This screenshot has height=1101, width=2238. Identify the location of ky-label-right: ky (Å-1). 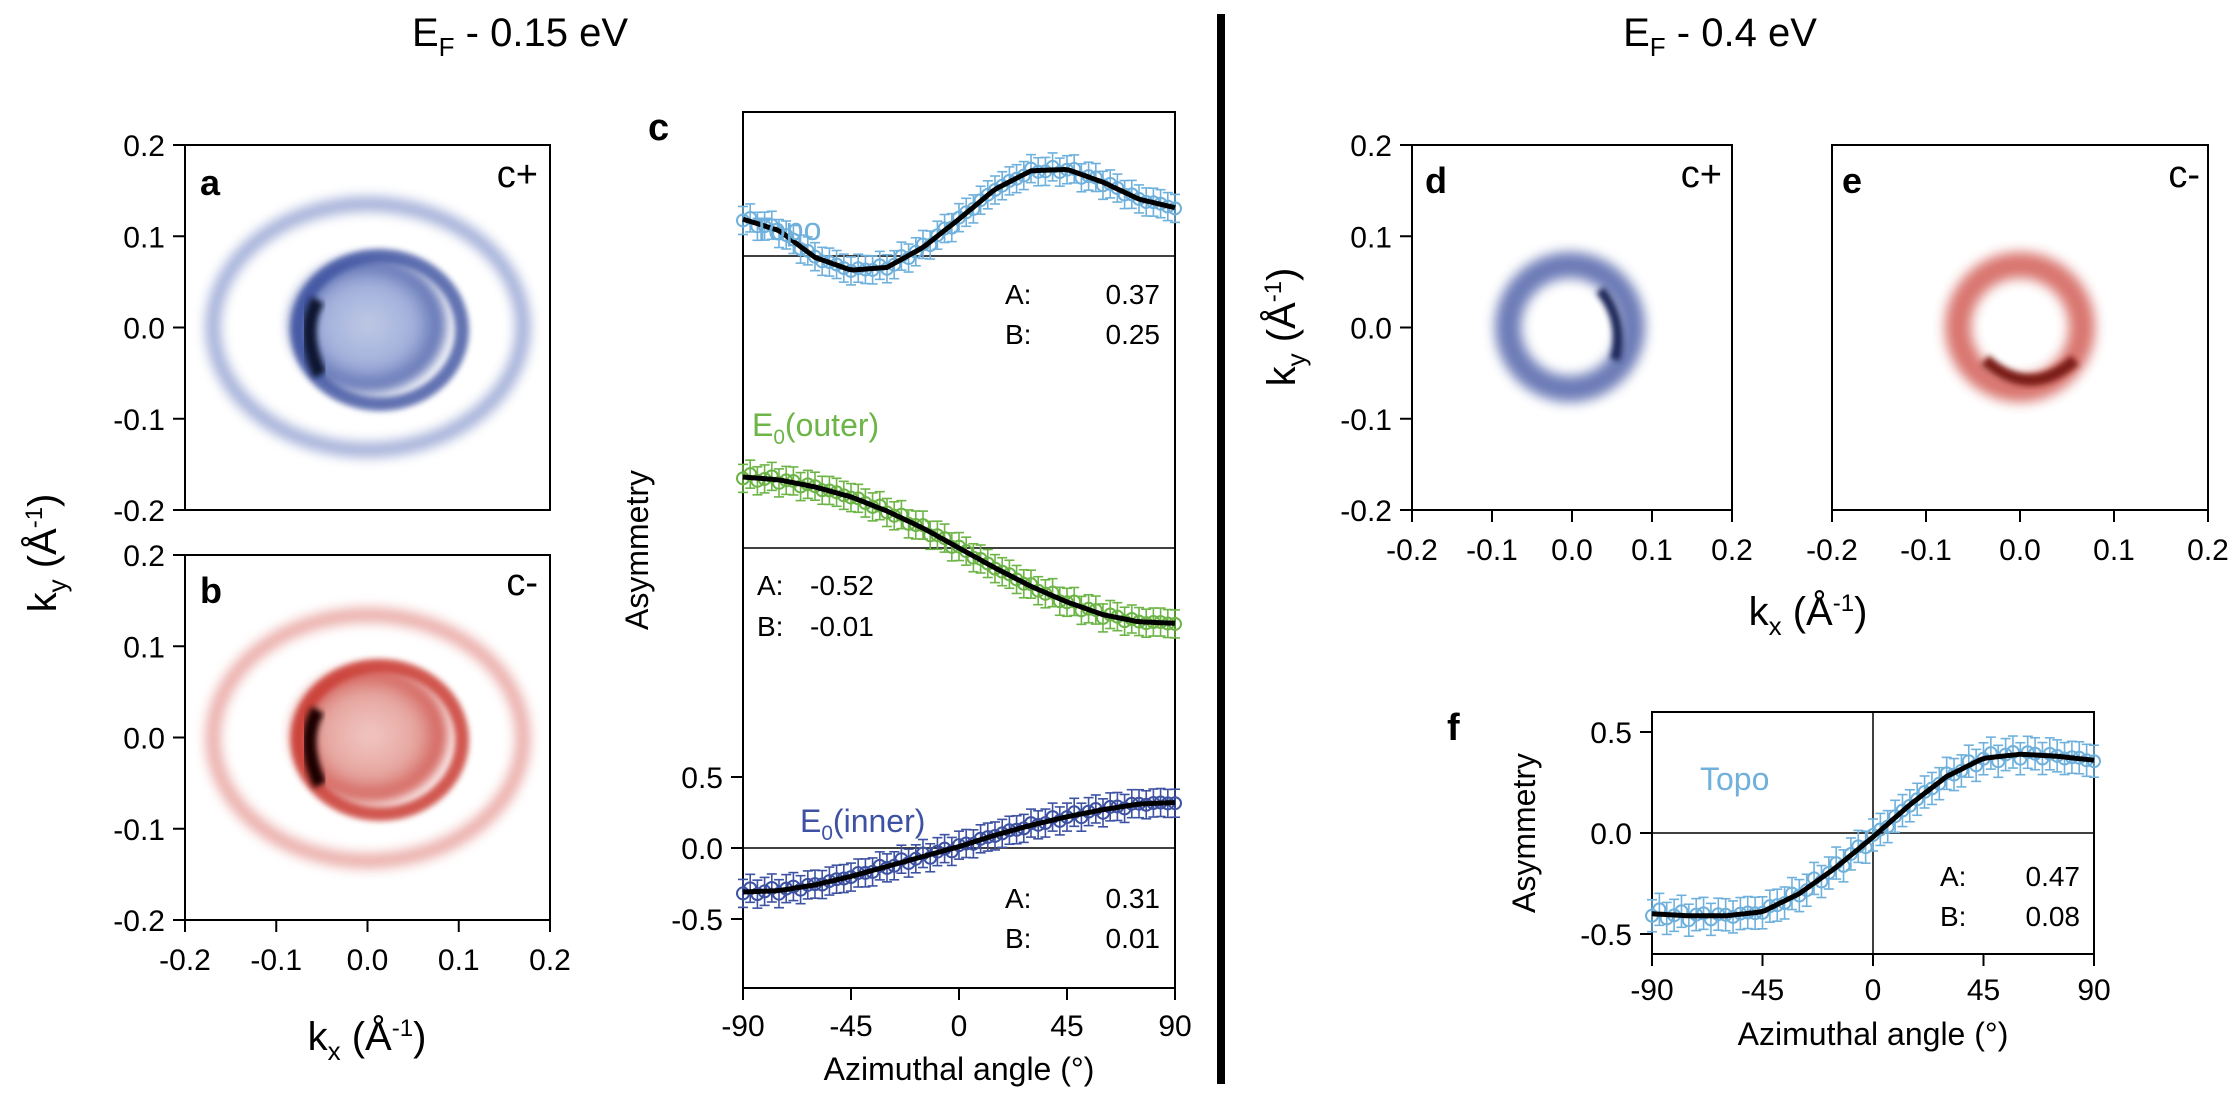
(1285, 327).